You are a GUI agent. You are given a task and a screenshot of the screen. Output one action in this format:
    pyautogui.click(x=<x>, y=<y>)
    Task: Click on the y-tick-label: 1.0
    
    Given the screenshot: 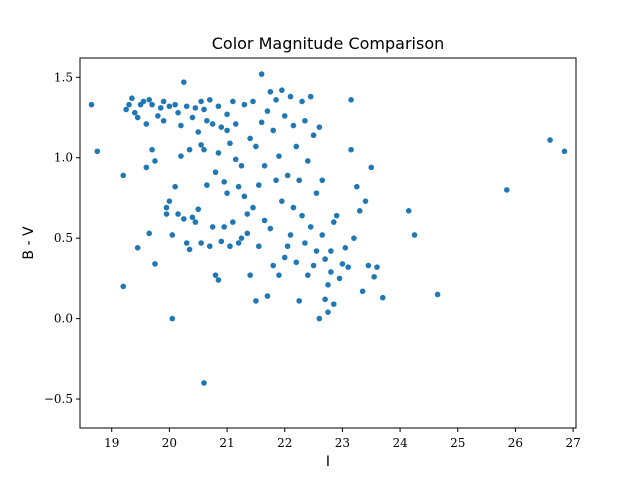 What is the action you would take?
    pyautogui.click(x=63, y=158)
    